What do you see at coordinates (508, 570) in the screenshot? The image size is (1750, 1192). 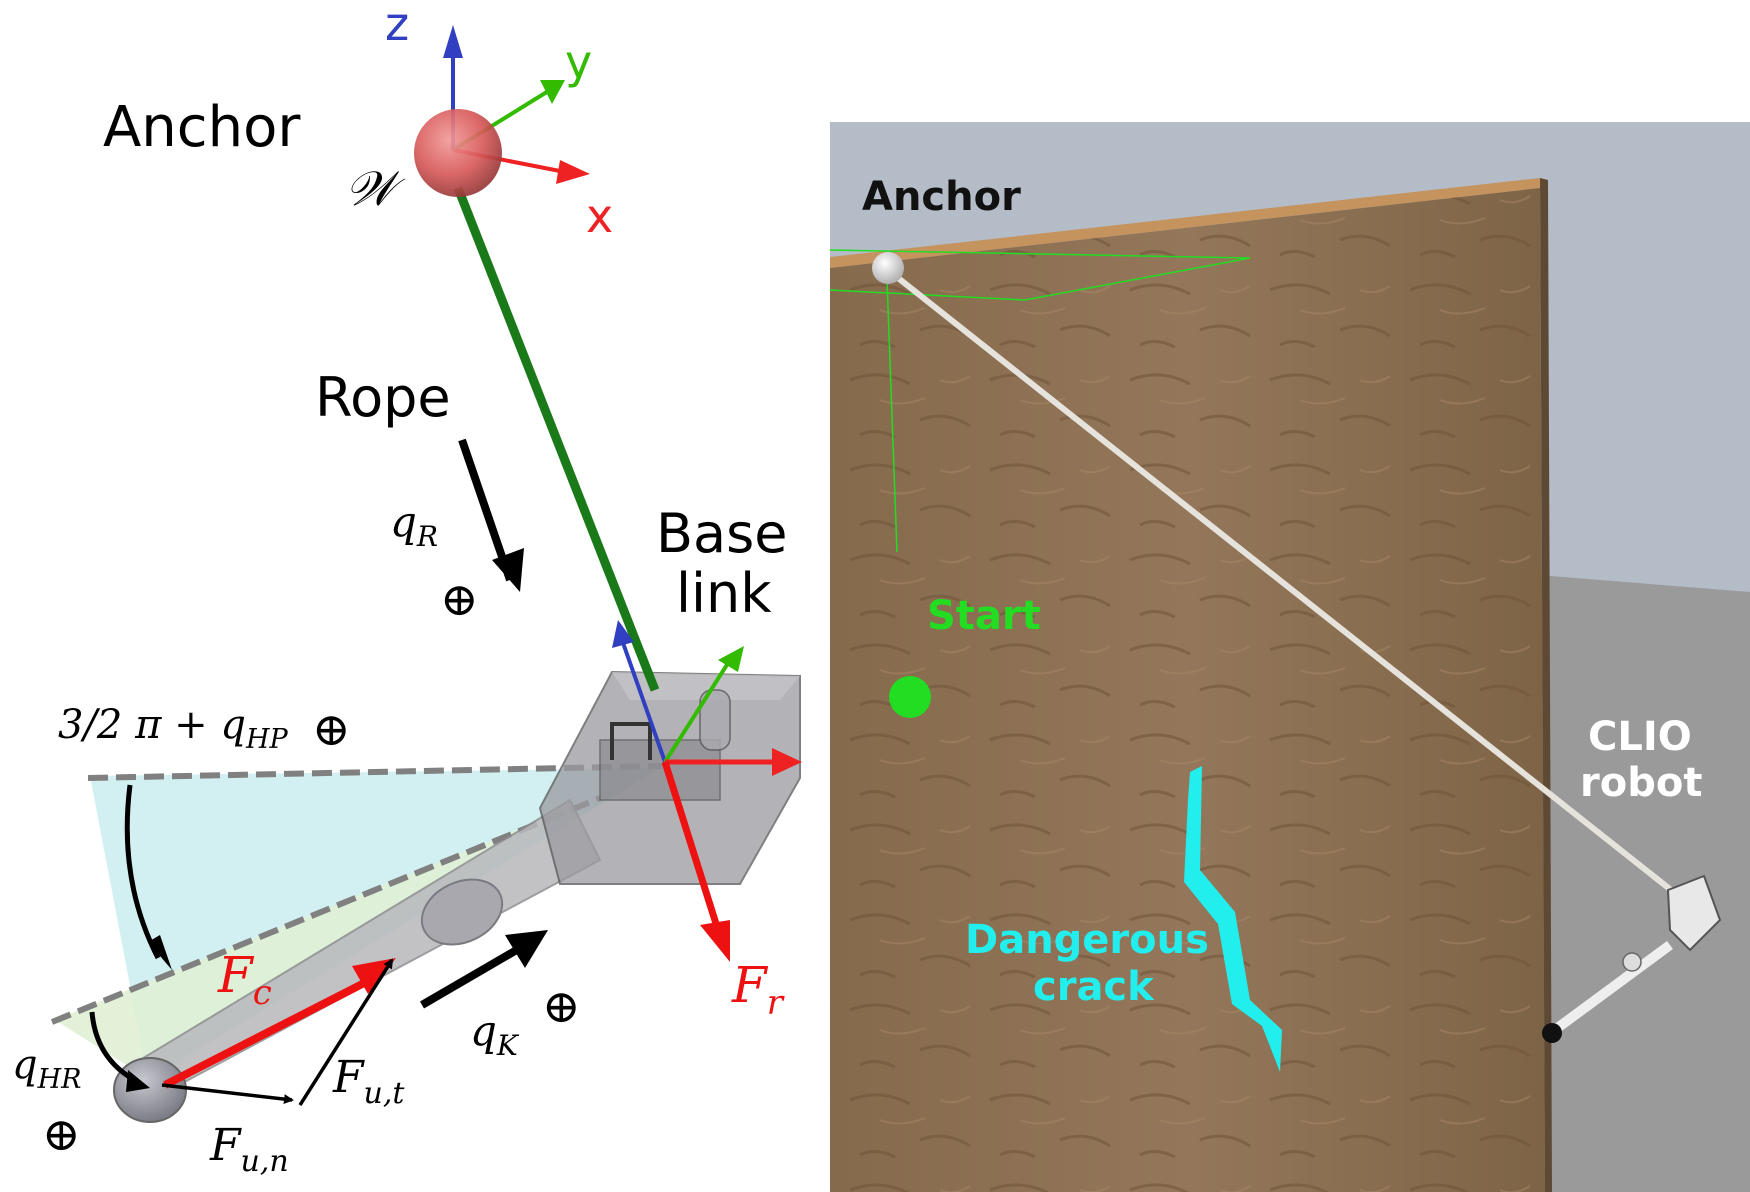 I see `rope-joint-arrowhead` at bounding box center [508, 570].